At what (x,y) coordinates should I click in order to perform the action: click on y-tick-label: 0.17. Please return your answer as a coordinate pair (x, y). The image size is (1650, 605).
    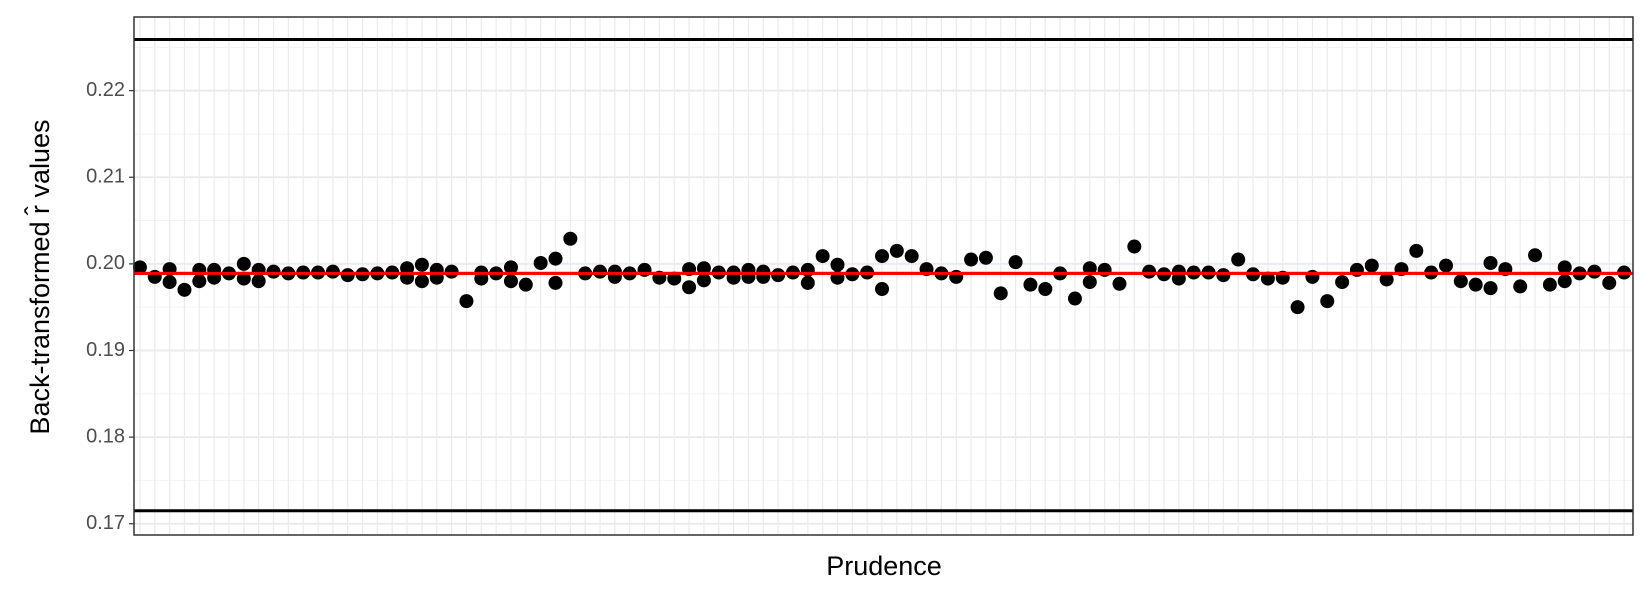
    Looking at the image, I should click on (105, 523).